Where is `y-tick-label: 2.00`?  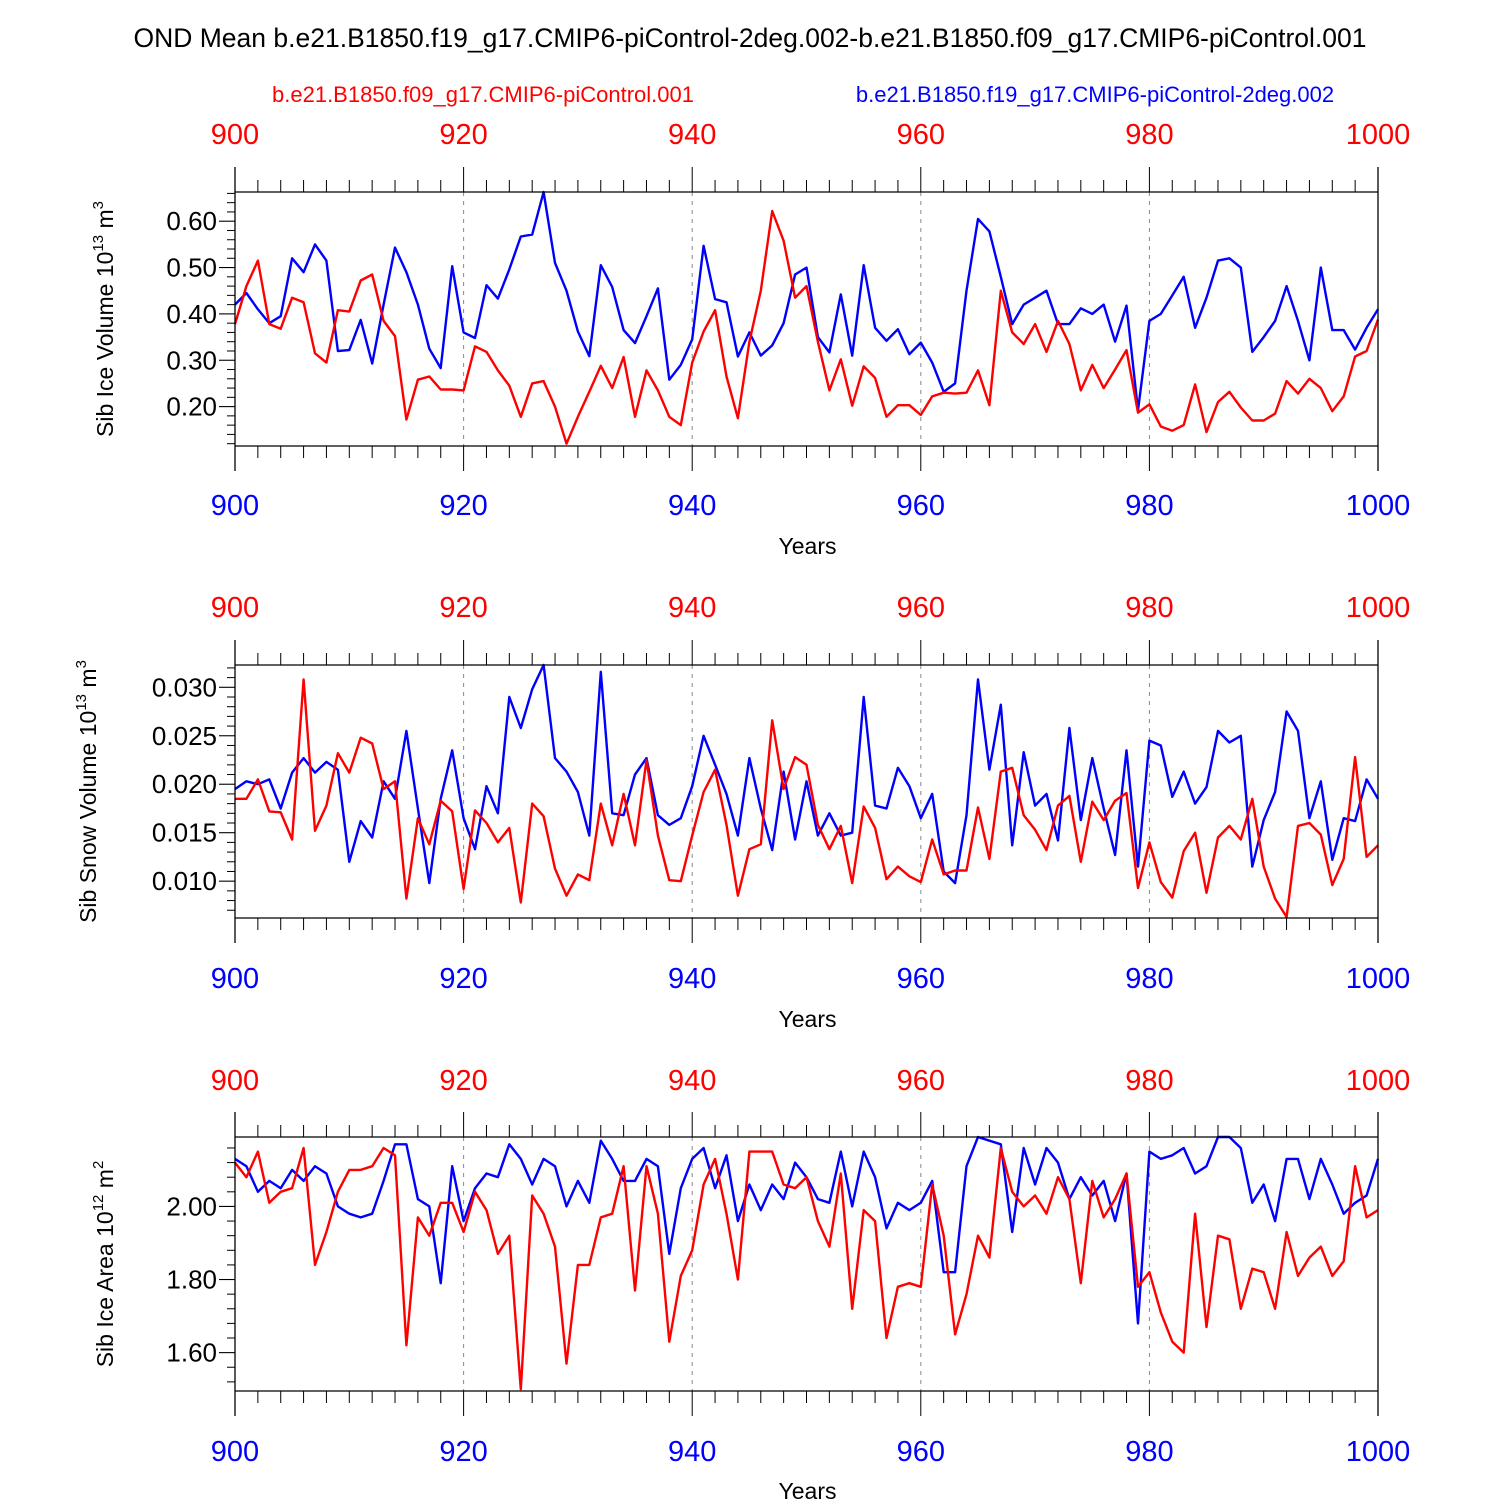 y-tick-label: 2.00 is located at coordinates (191, 1206).